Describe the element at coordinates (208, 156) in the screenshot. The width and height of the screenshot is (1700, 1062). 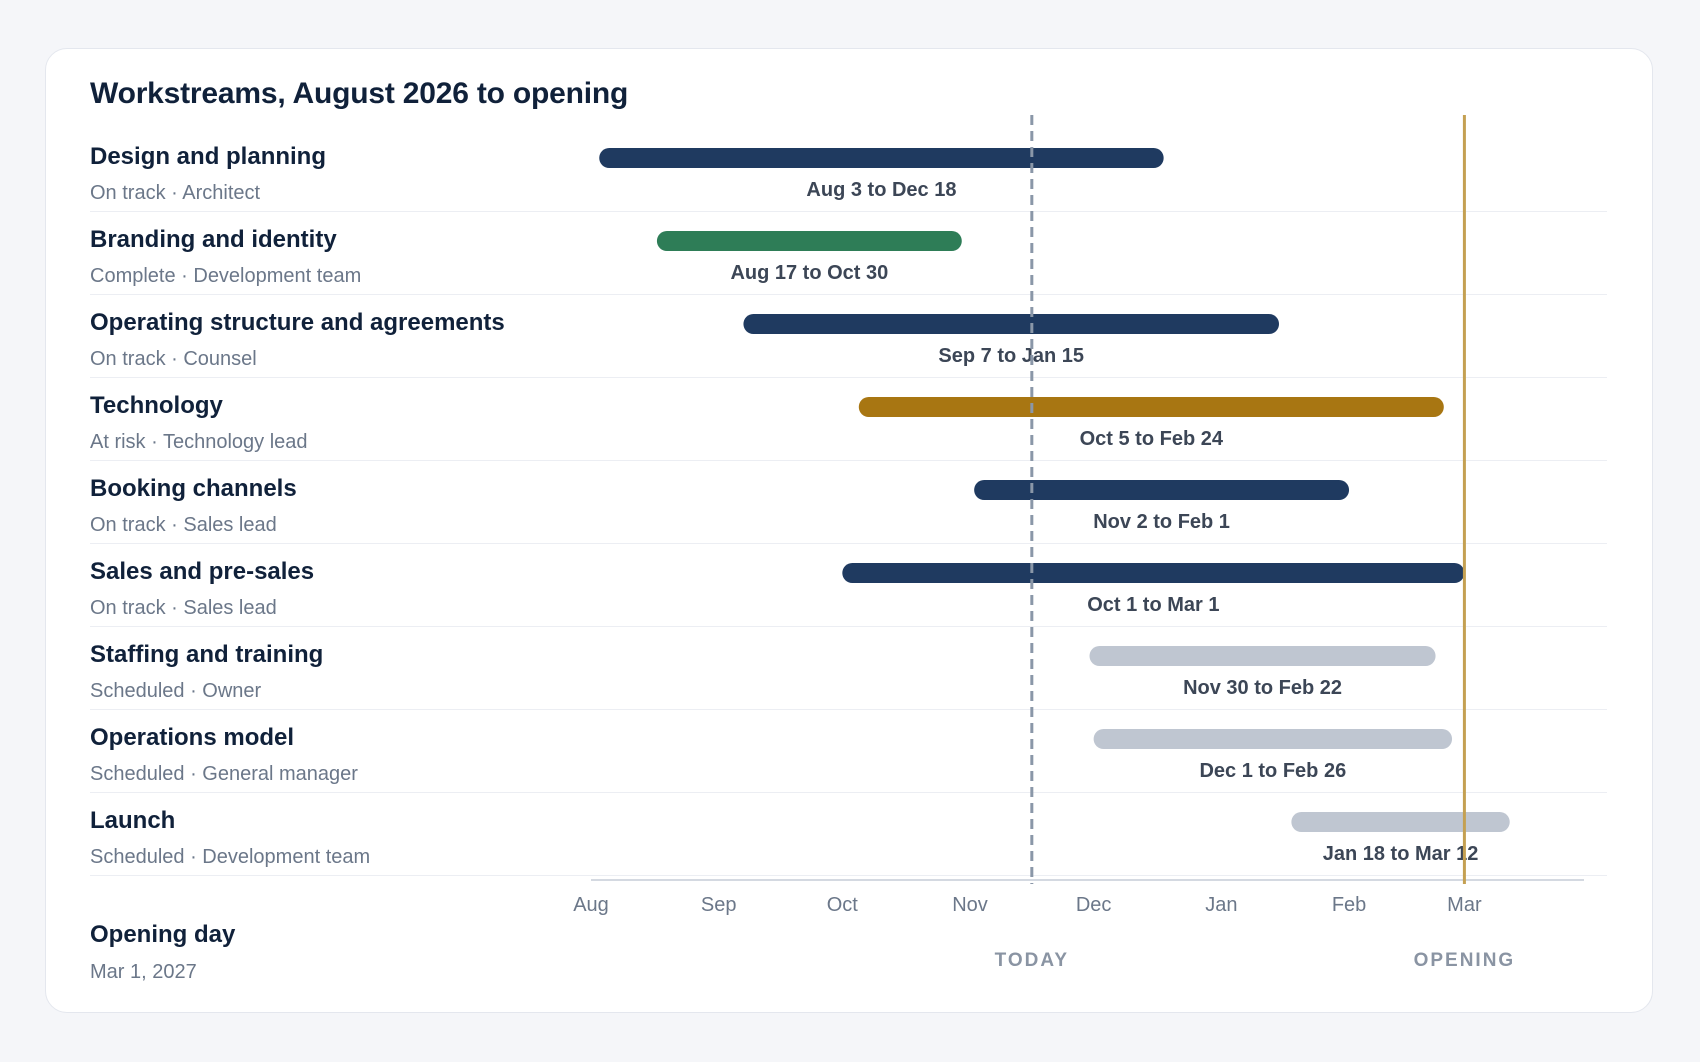
I see `workstream-name: Design and planning` at that location.